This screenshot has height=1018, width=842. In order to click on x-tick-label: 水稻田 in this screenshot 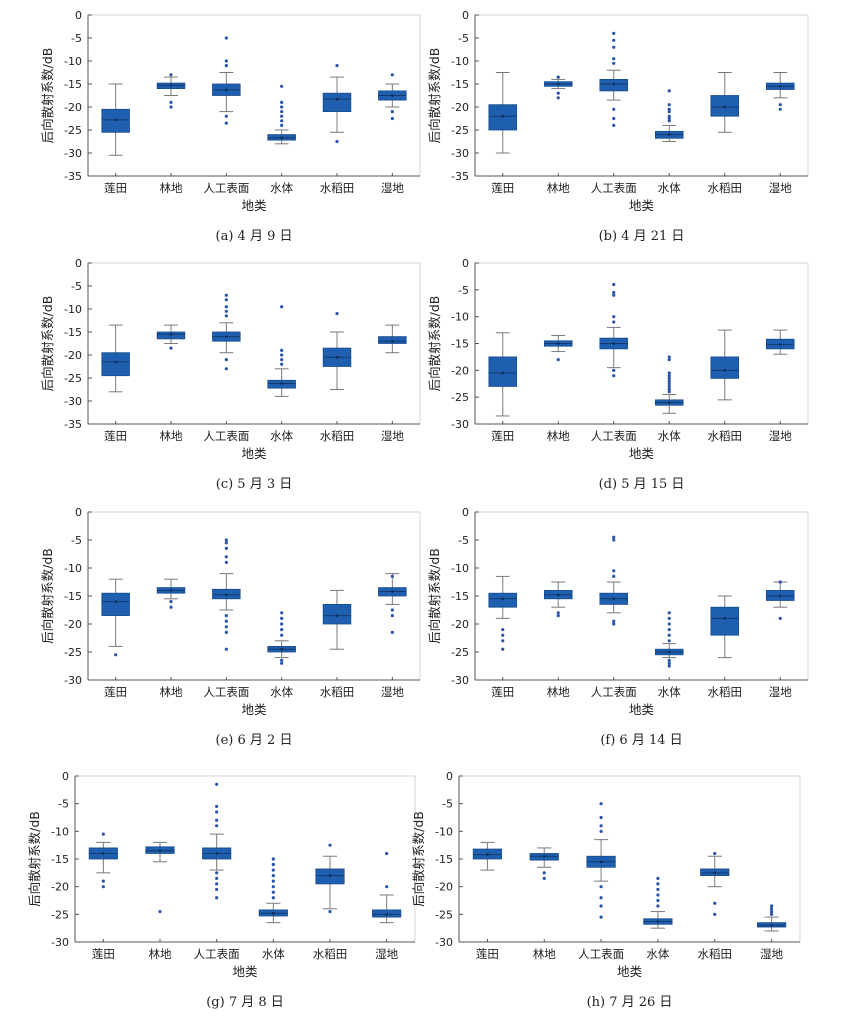, I will do `click(337, 692)`.